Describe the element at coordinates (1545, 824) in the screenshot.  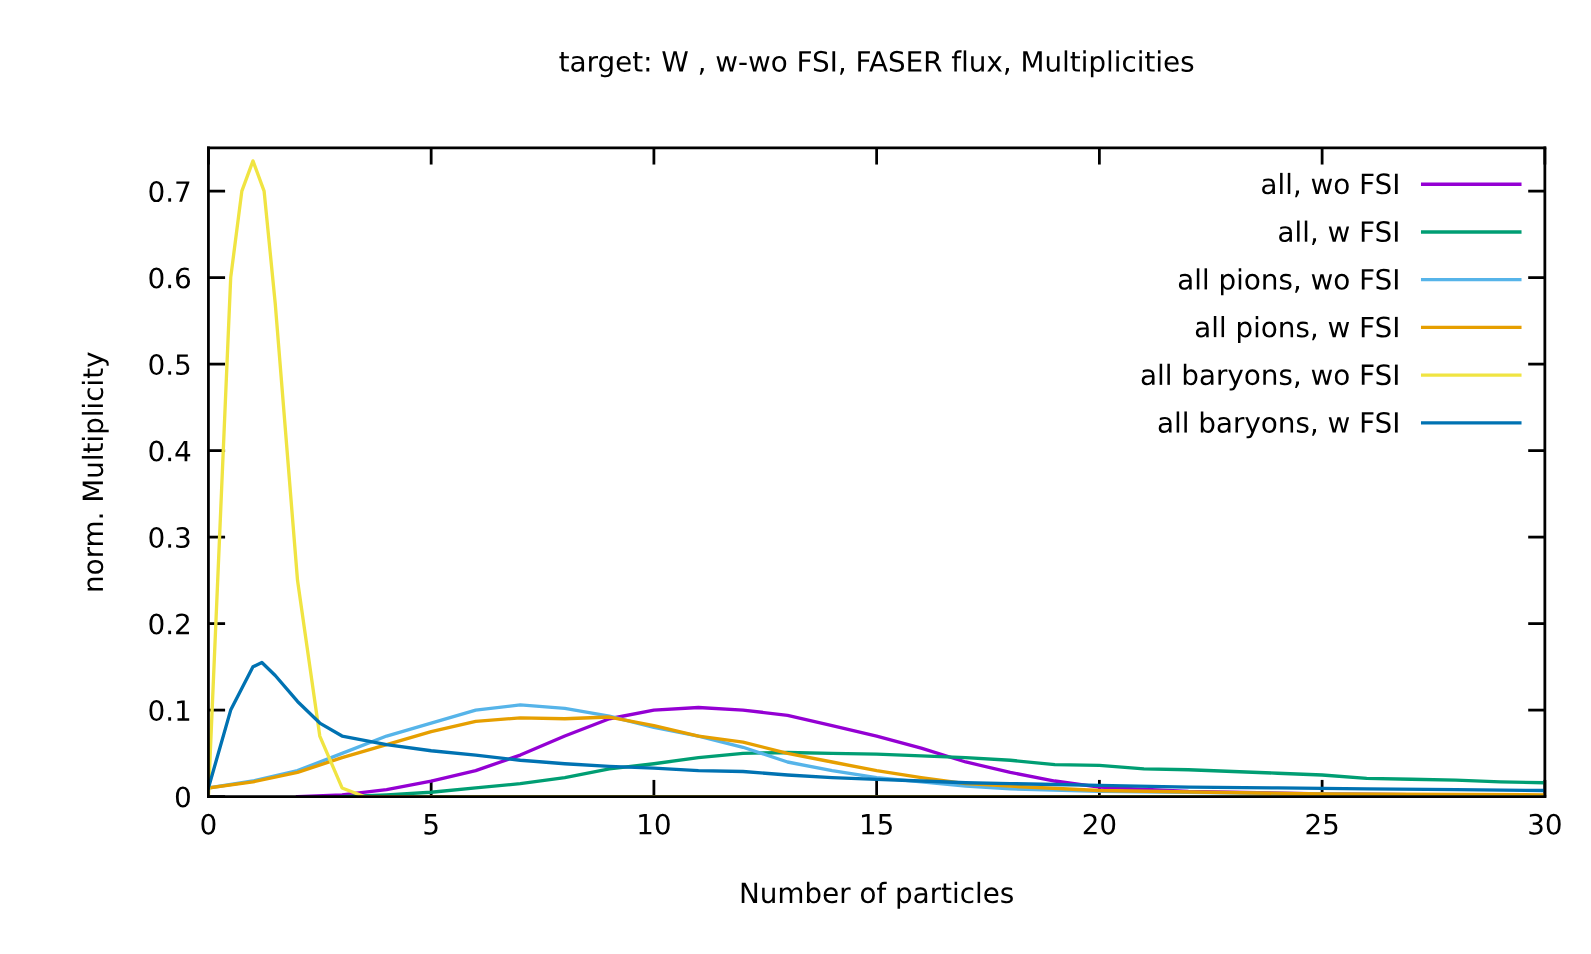
I see `x-tick-label: 30` at that location.